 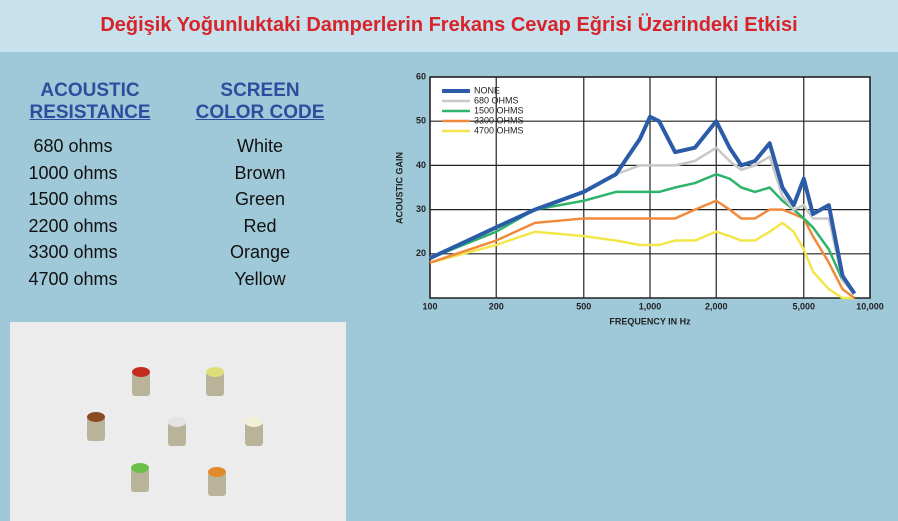 What do you see at coordinates (421, 253) in the screenshot?
I see `y-tick-label: 20` at bounding box center [421, 253].